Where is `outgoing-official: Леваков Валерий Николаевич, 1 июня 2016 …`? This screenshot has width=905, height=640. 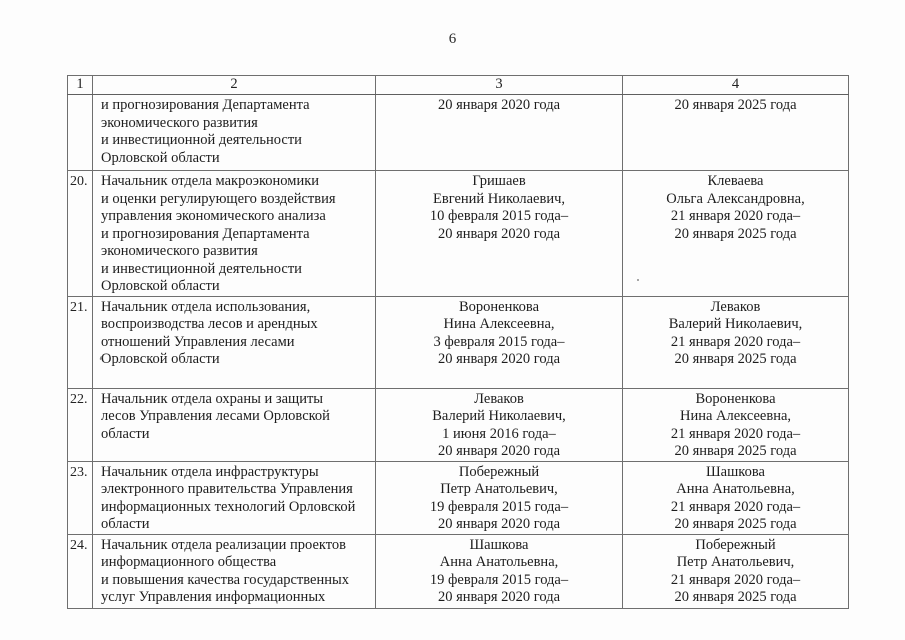 outgoing-official: Леваков Валерий Николаевич, 1 июня 2016 … is located at coordinates (499, 424).